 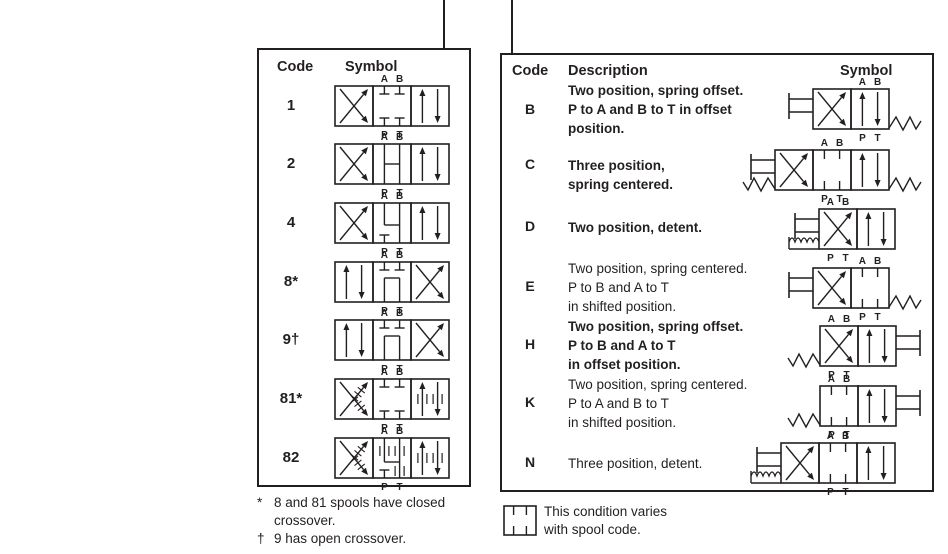 I want to click on actuator-code-N: N, so click(x=530, y=462).